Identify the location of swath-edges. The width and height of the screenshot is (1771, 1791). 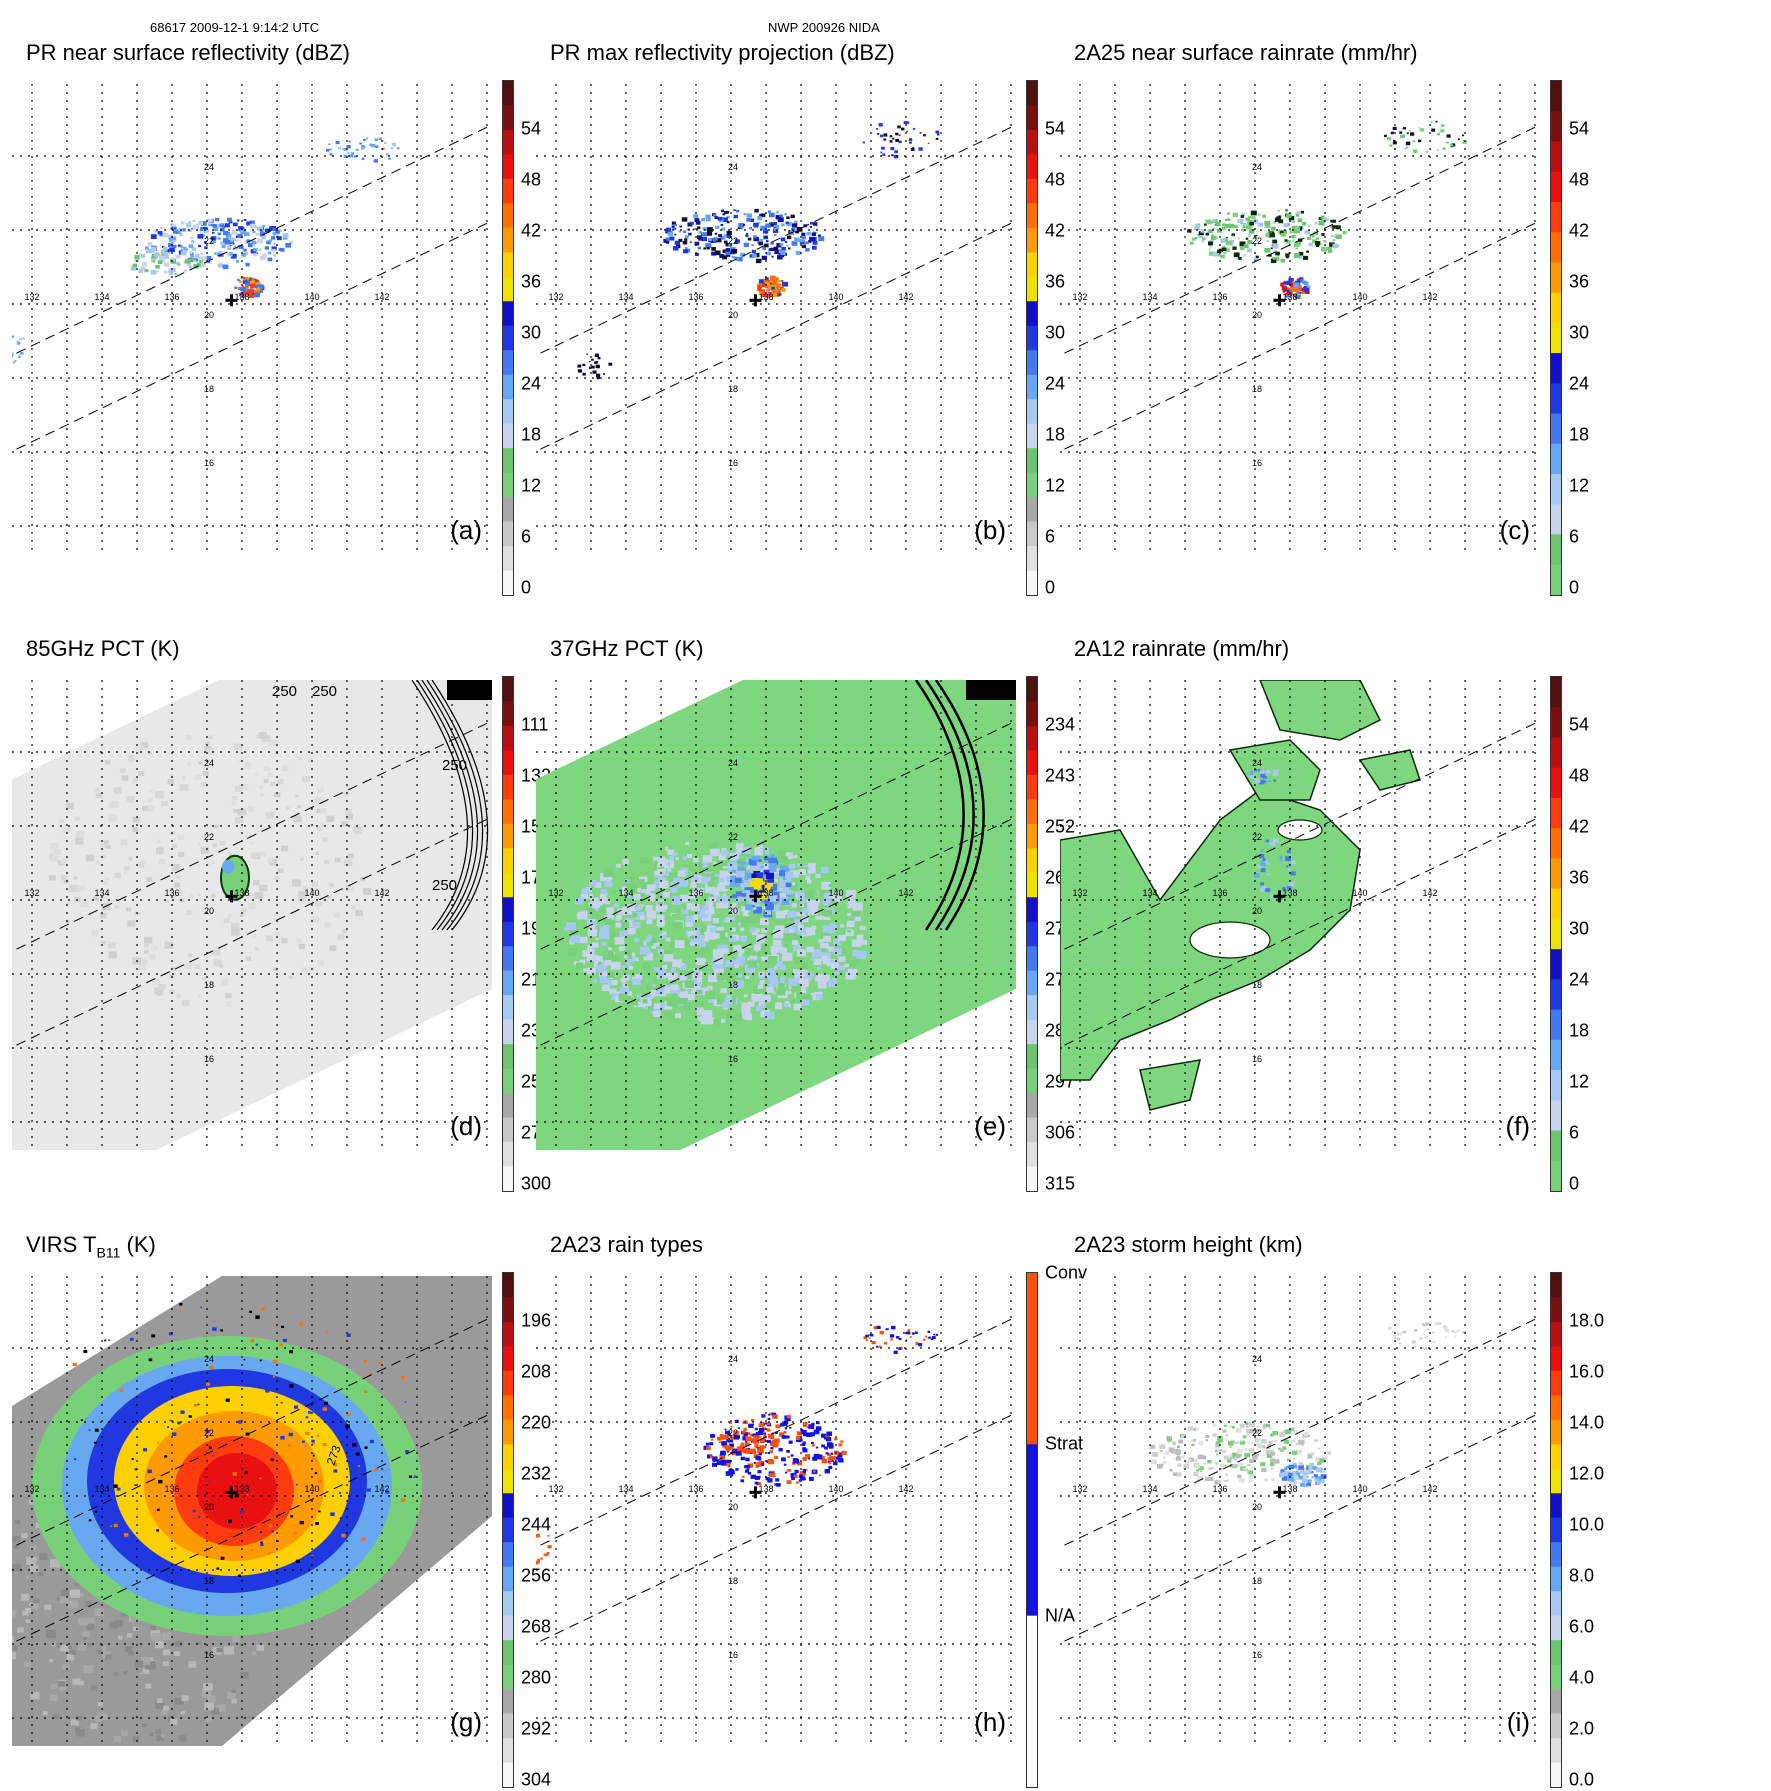
(1300, 1480).